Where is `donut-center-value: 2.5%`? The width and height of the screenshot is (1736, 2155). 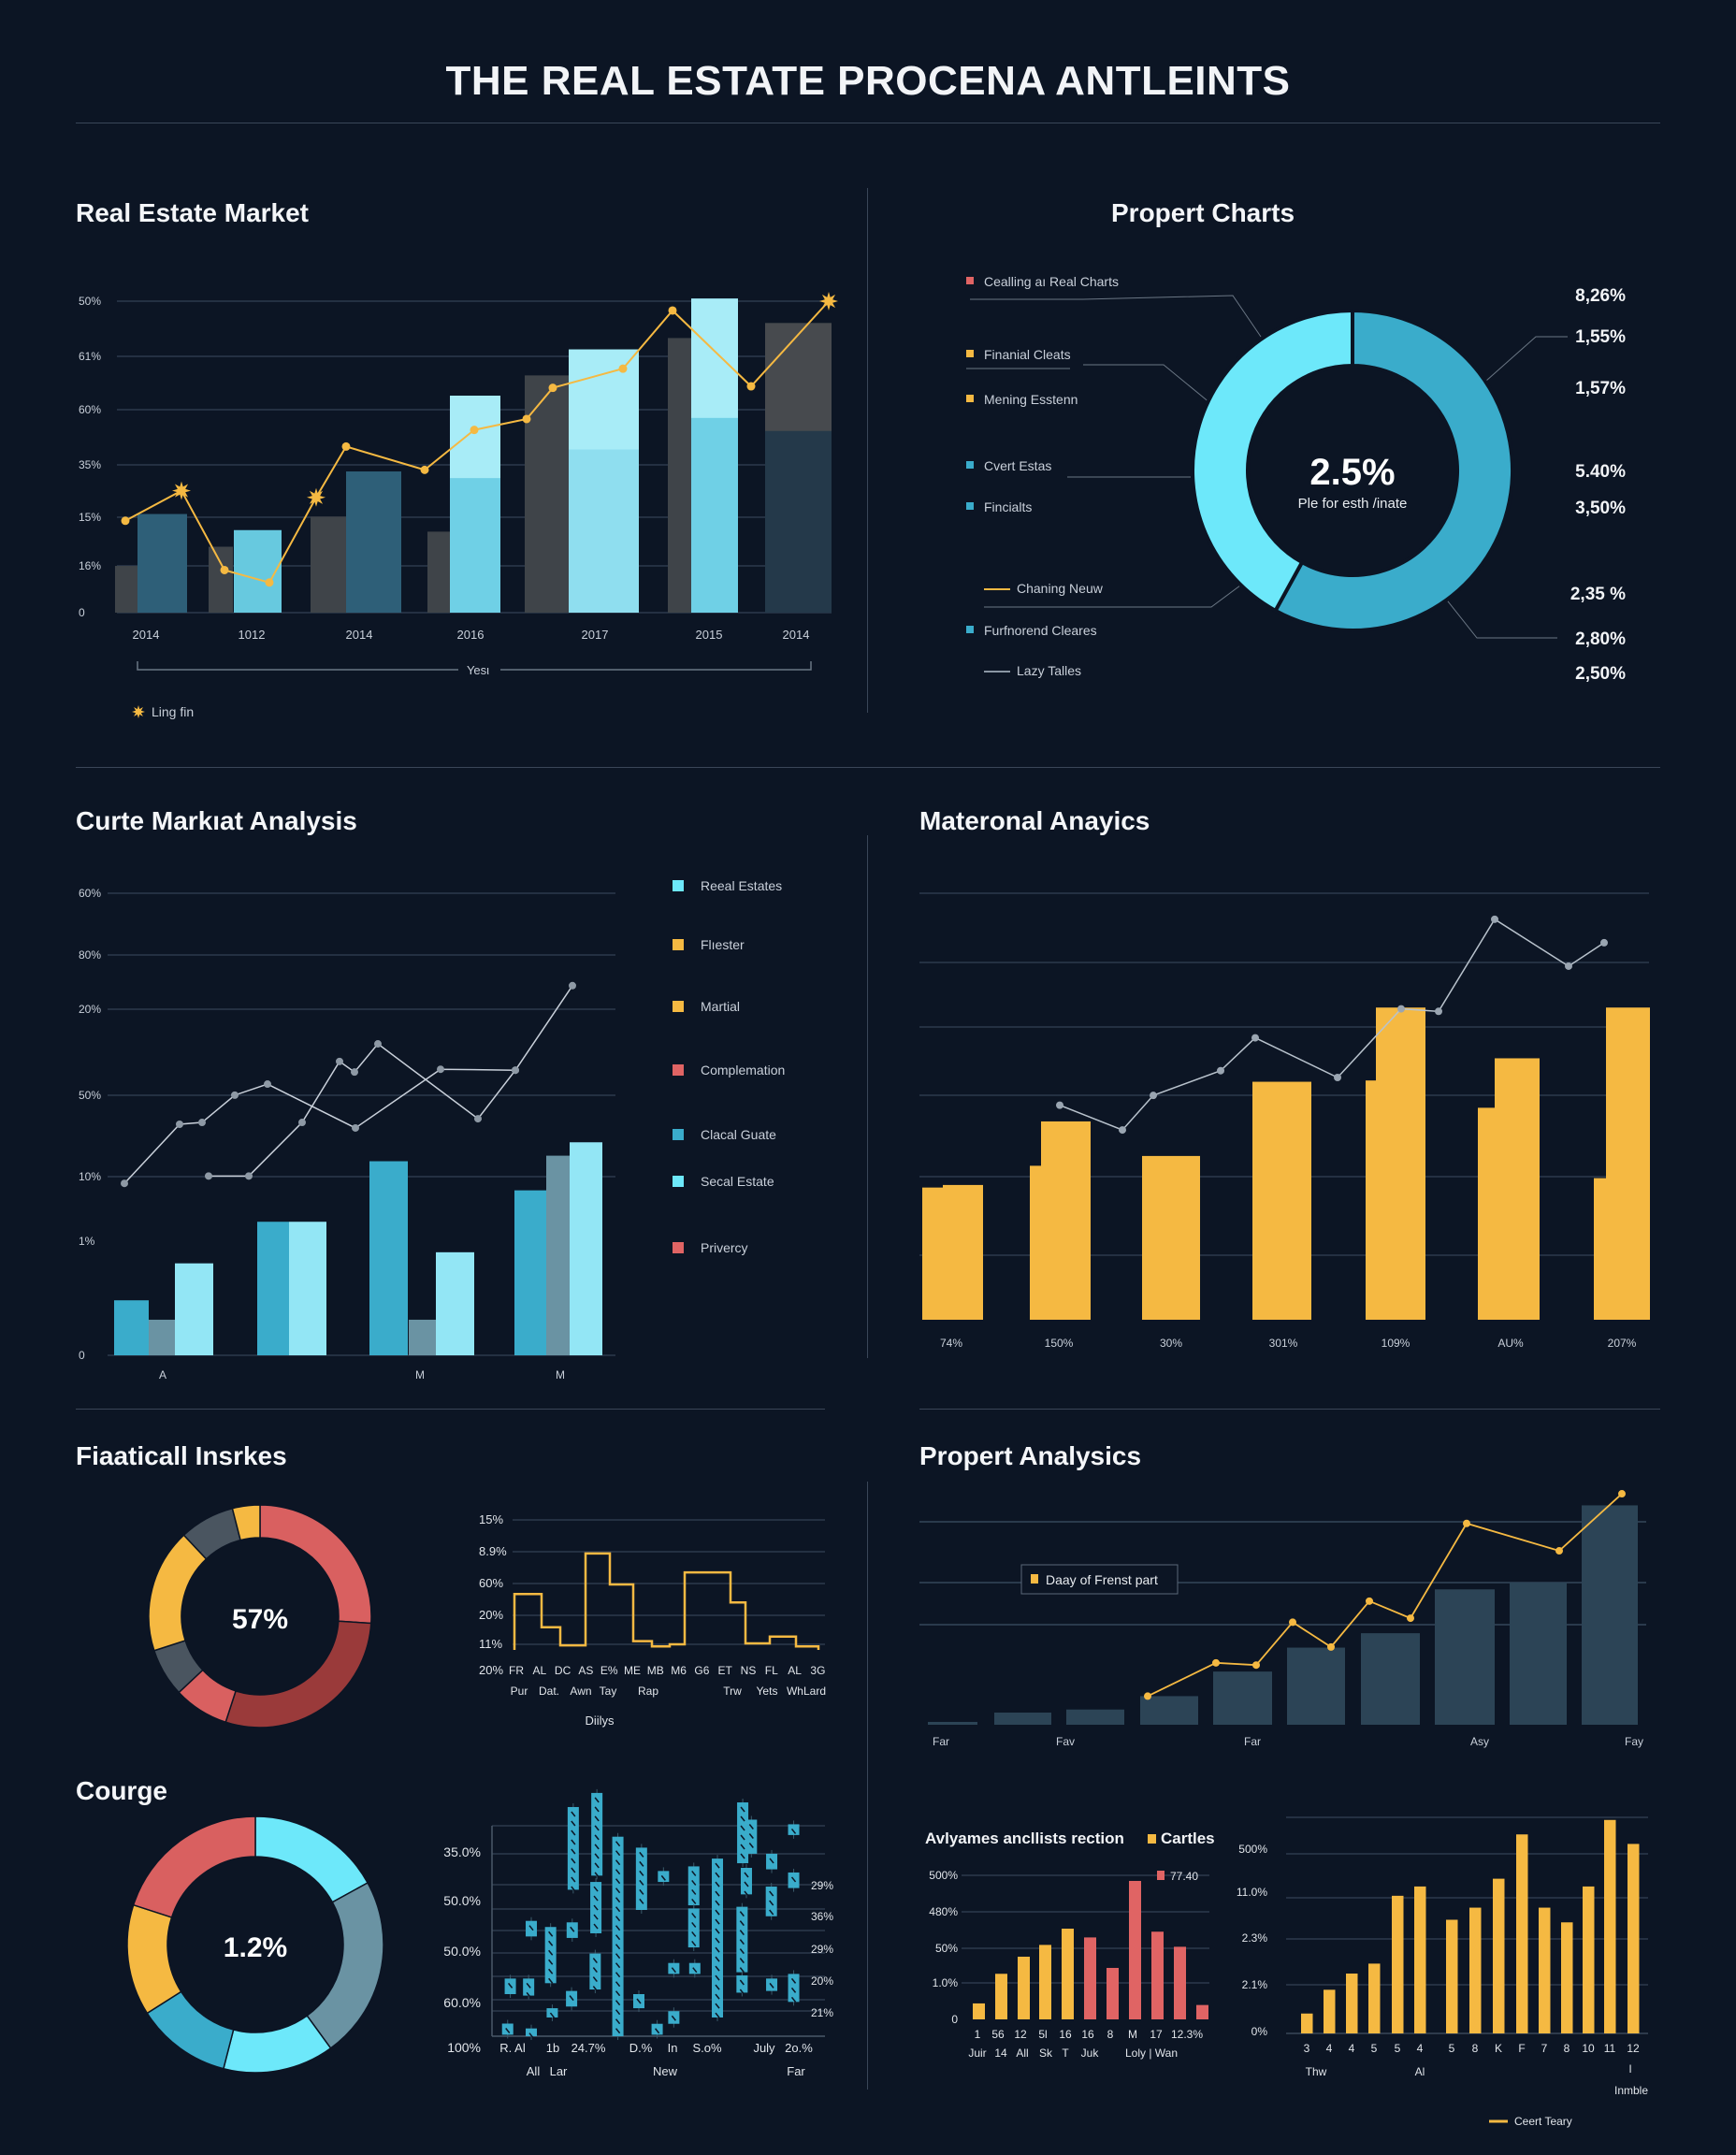 donut-center-value: 2.5% is located at coordinates (1352, 473).